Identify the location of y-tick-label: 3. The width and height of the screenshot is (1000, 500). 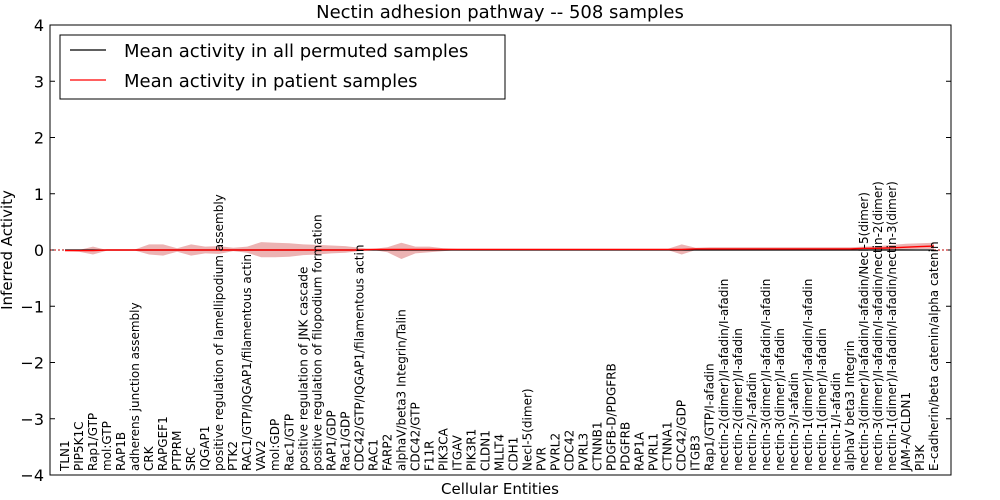
(39, 81).